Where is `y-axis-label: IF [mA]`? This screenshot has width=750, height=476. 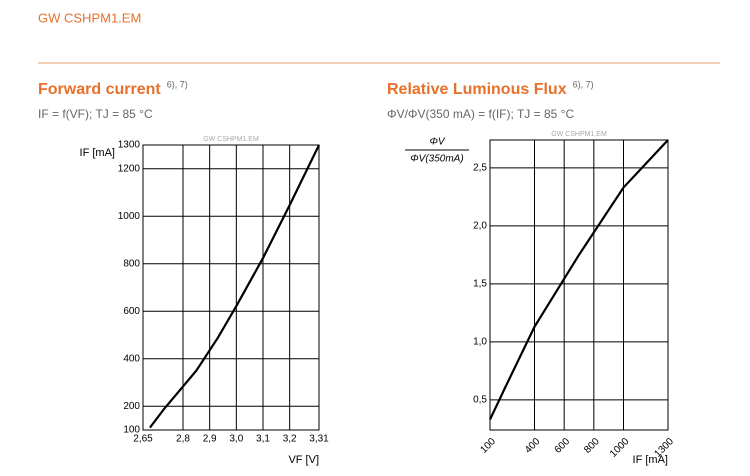 y-axis-label: IF [mA] is located at coordinates (97, 153).